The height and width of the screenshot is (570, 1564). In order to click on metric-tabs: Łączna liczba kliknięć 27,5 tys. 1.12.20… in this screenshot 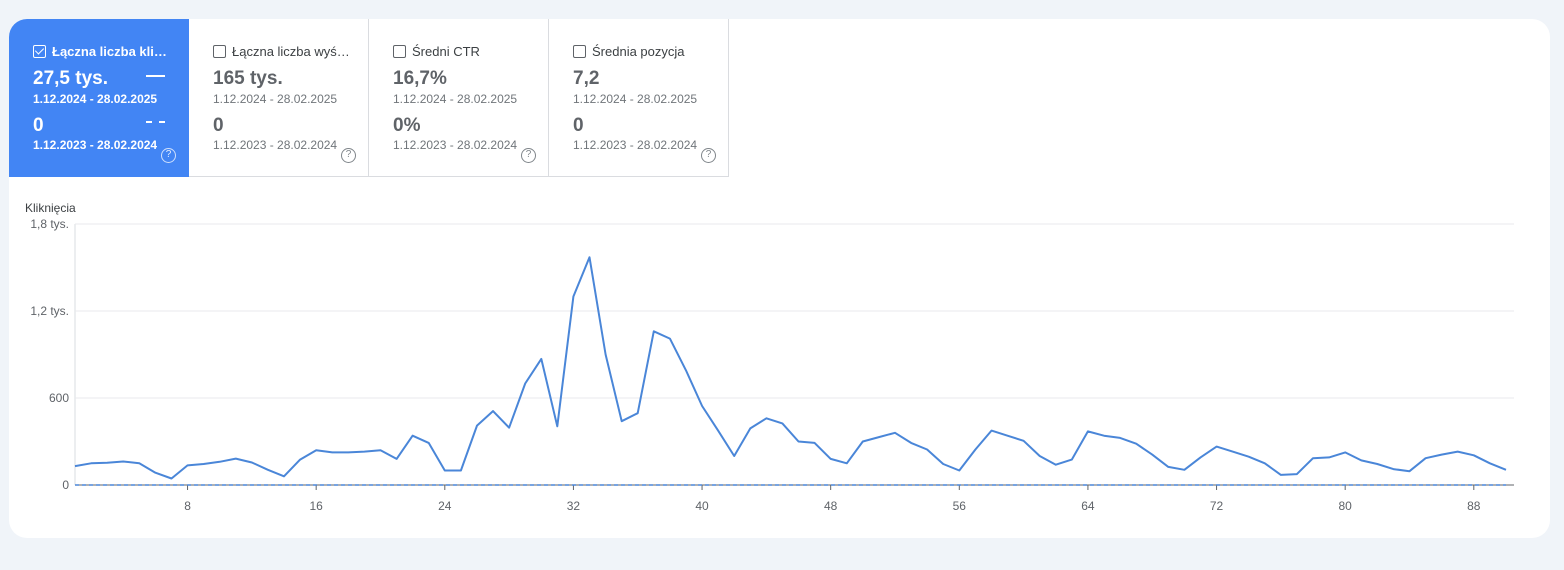, I will do `click(369, 98)`.